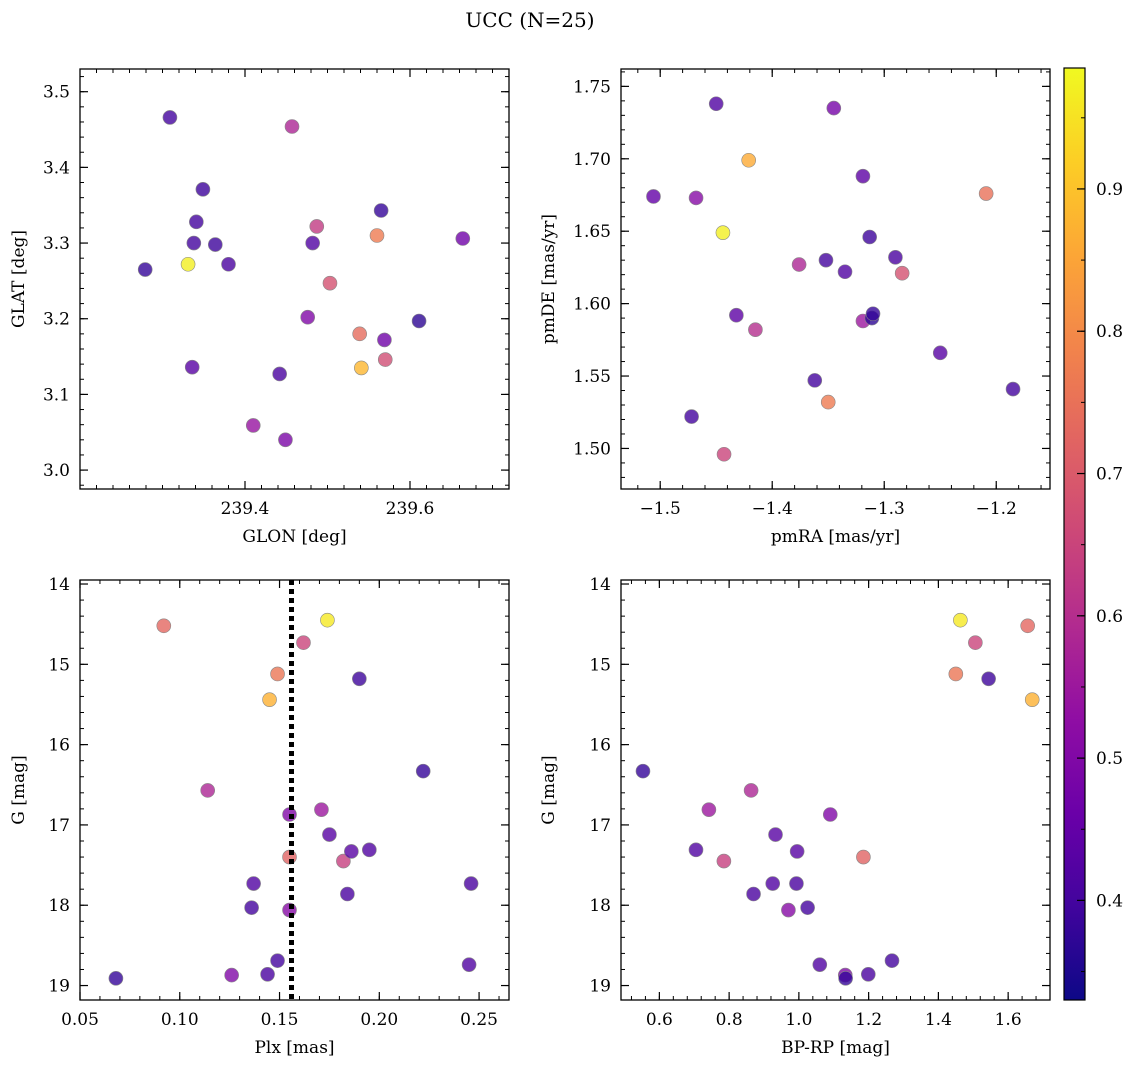 The image size is (1136, 1068). I want to click on colorbar-tick-label: 0.5, so click(1109, 759).